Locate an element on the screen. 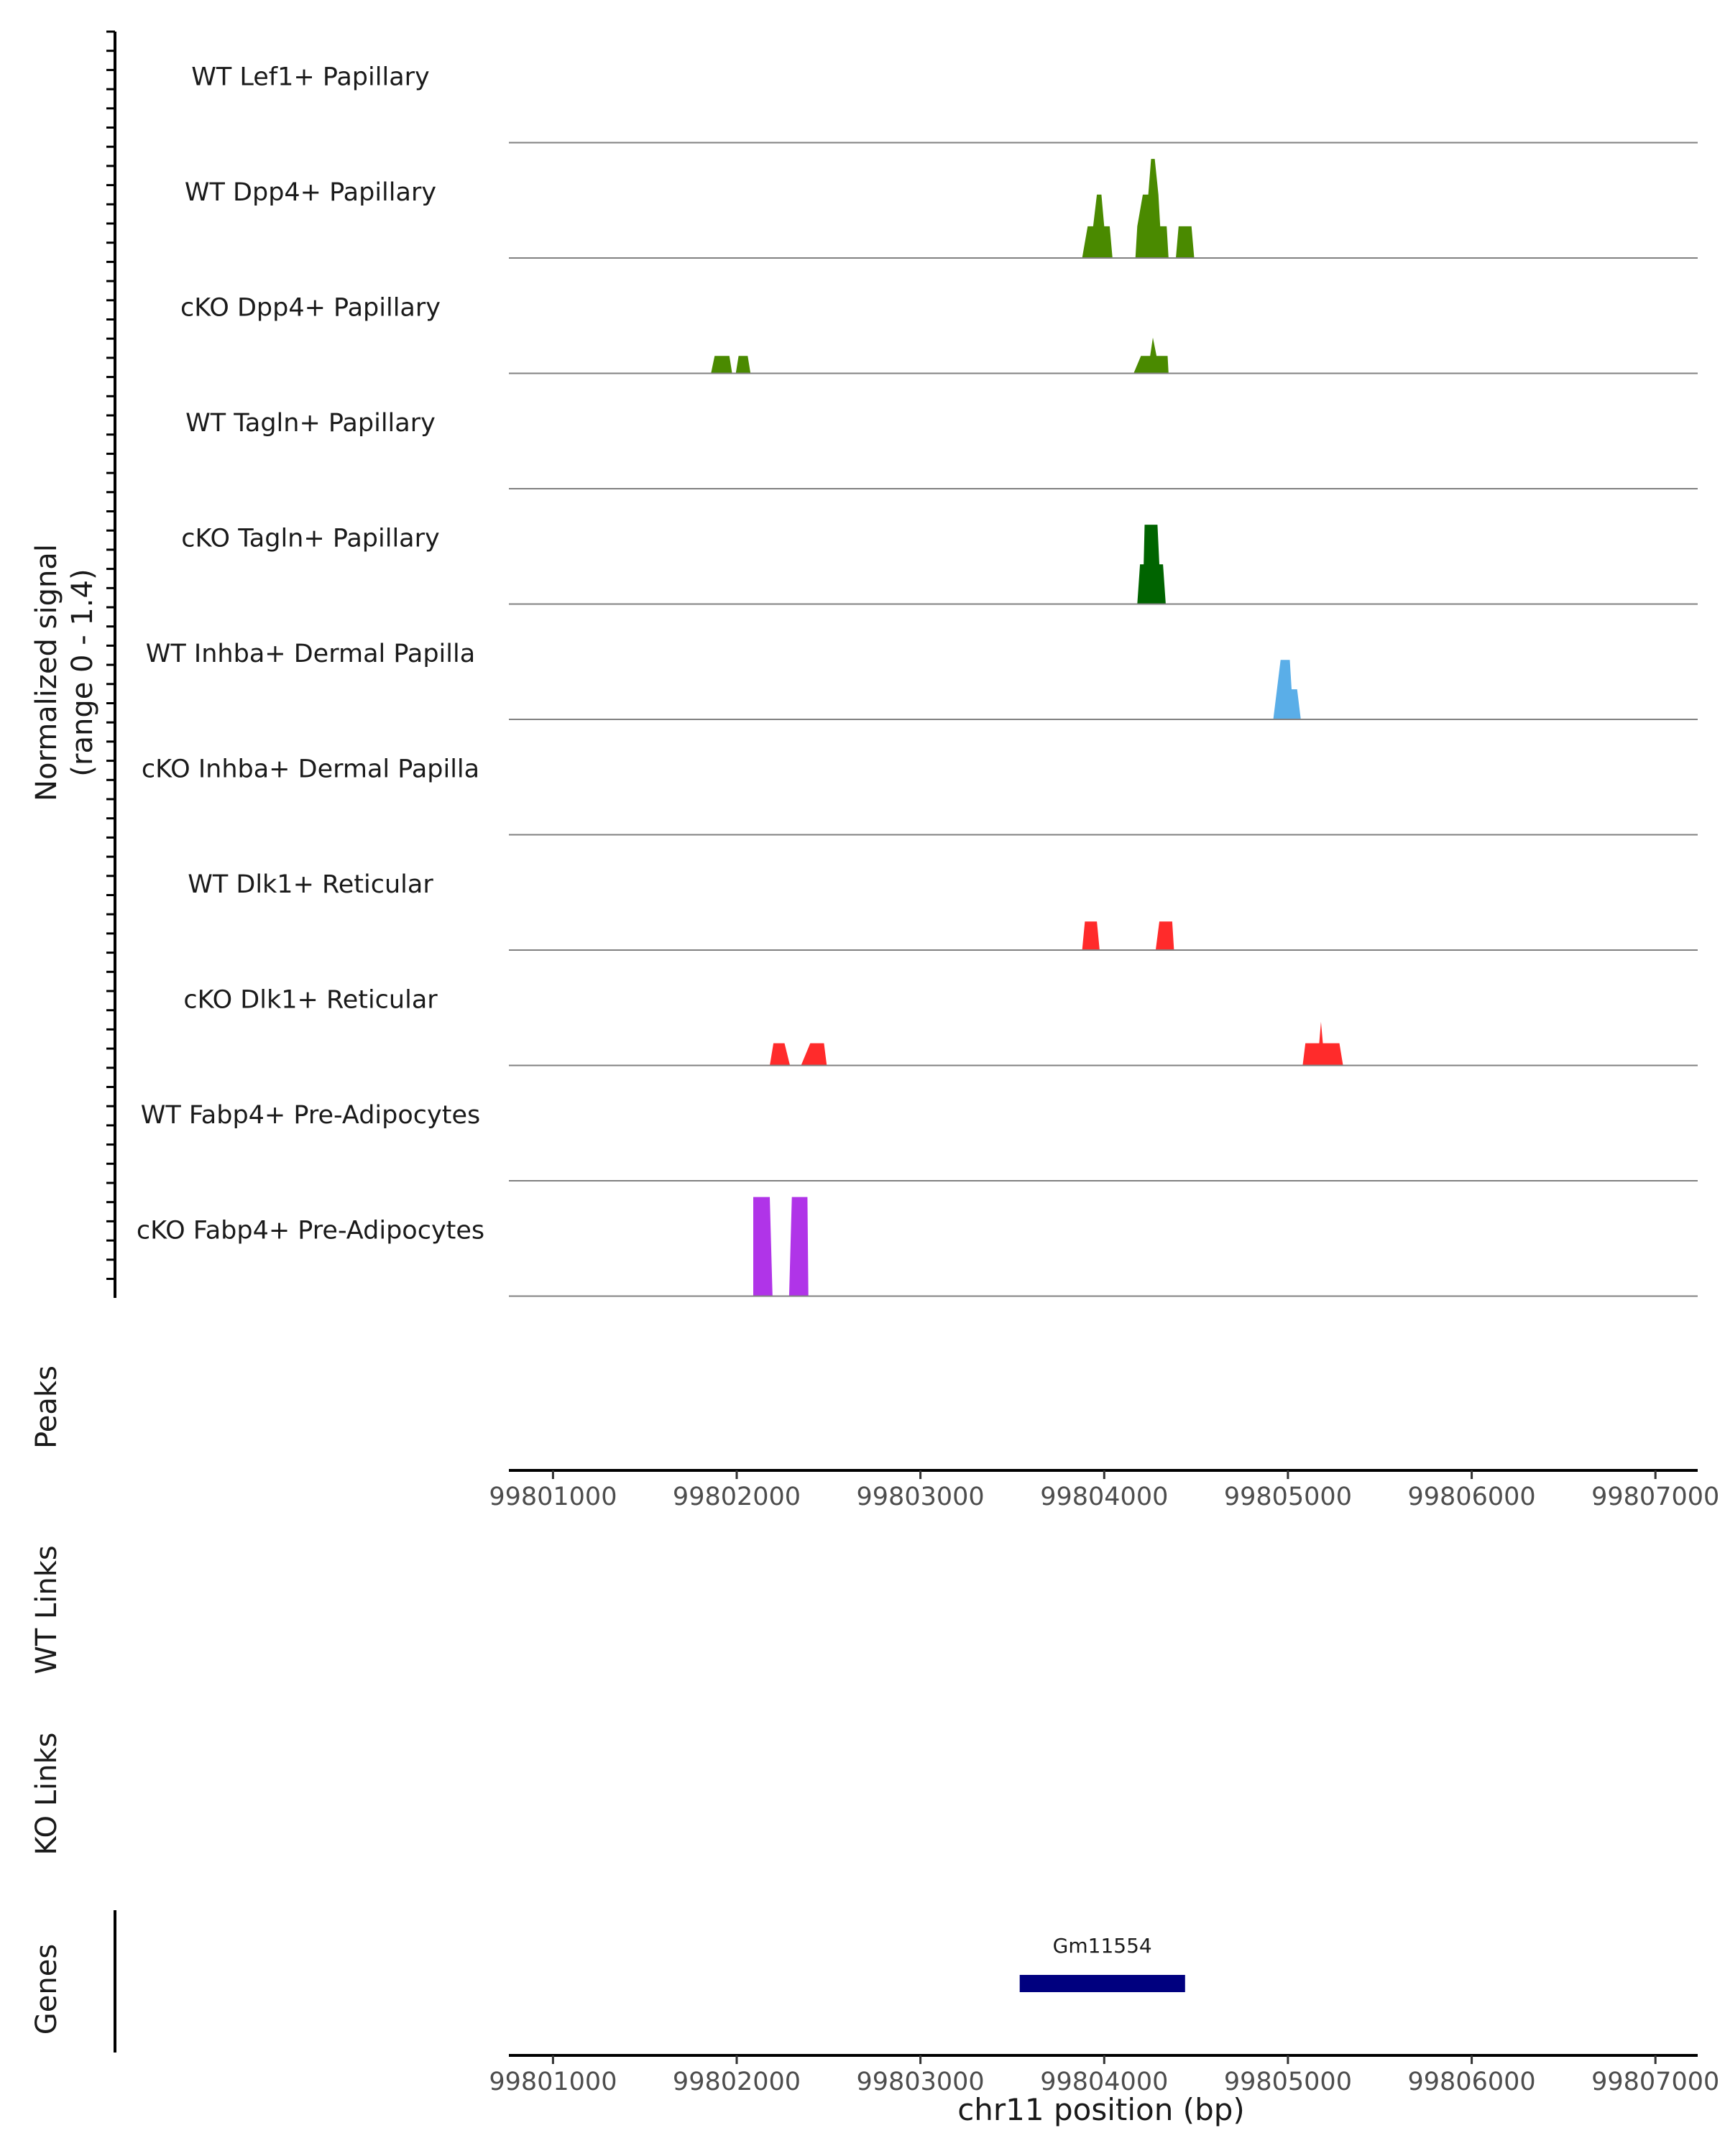 This screenshot has width=1725, height=2156. track-label: cKO Inhba+ Dermal Papilla is located at coordinates (310, 769).